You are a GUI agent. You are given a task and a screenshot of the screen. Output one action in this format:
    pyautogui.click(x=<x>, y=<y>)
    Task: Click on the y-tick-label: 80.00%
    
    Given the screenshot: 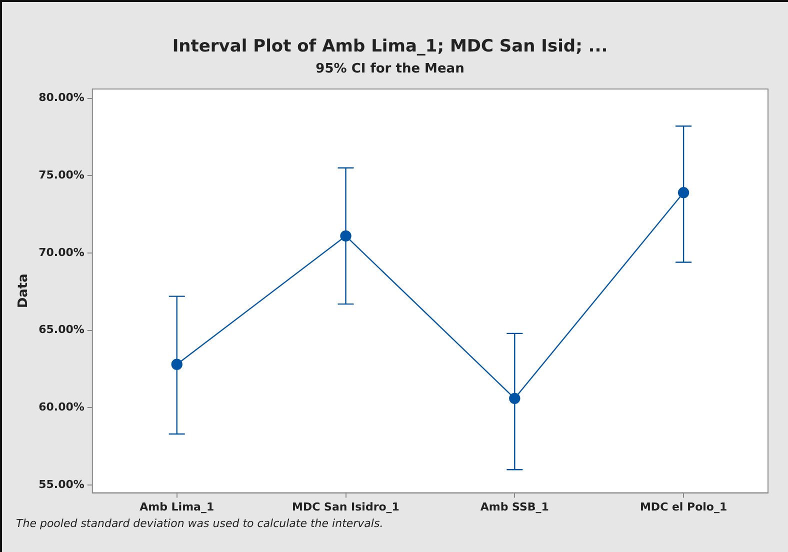 What is the action you would take?
    pyautogui.click(x=61, y=97)
    